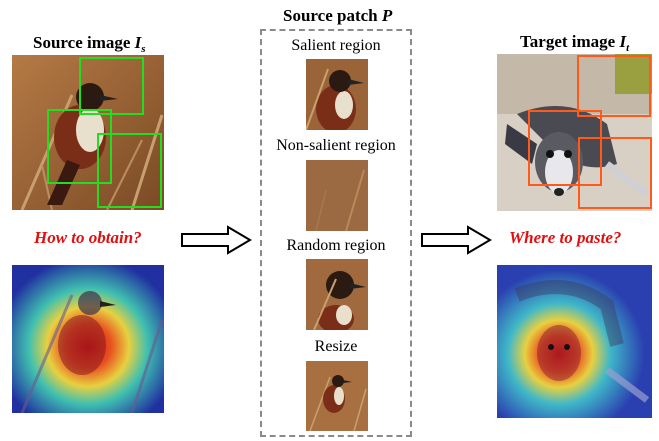 The height and width of the screenshot is (441, 659). Describe the element at coordinates (88, 237) in the screenshot. I see `how-to-obtain-text: How to obtain?` at that location.